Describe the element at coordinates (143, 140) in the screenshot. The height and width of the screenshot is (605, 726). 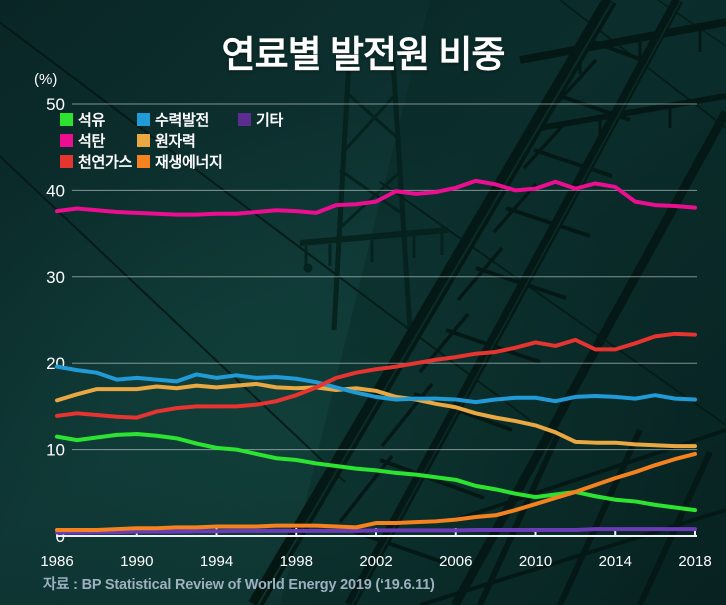
I see `nuclear-swatch-icon` at that location.